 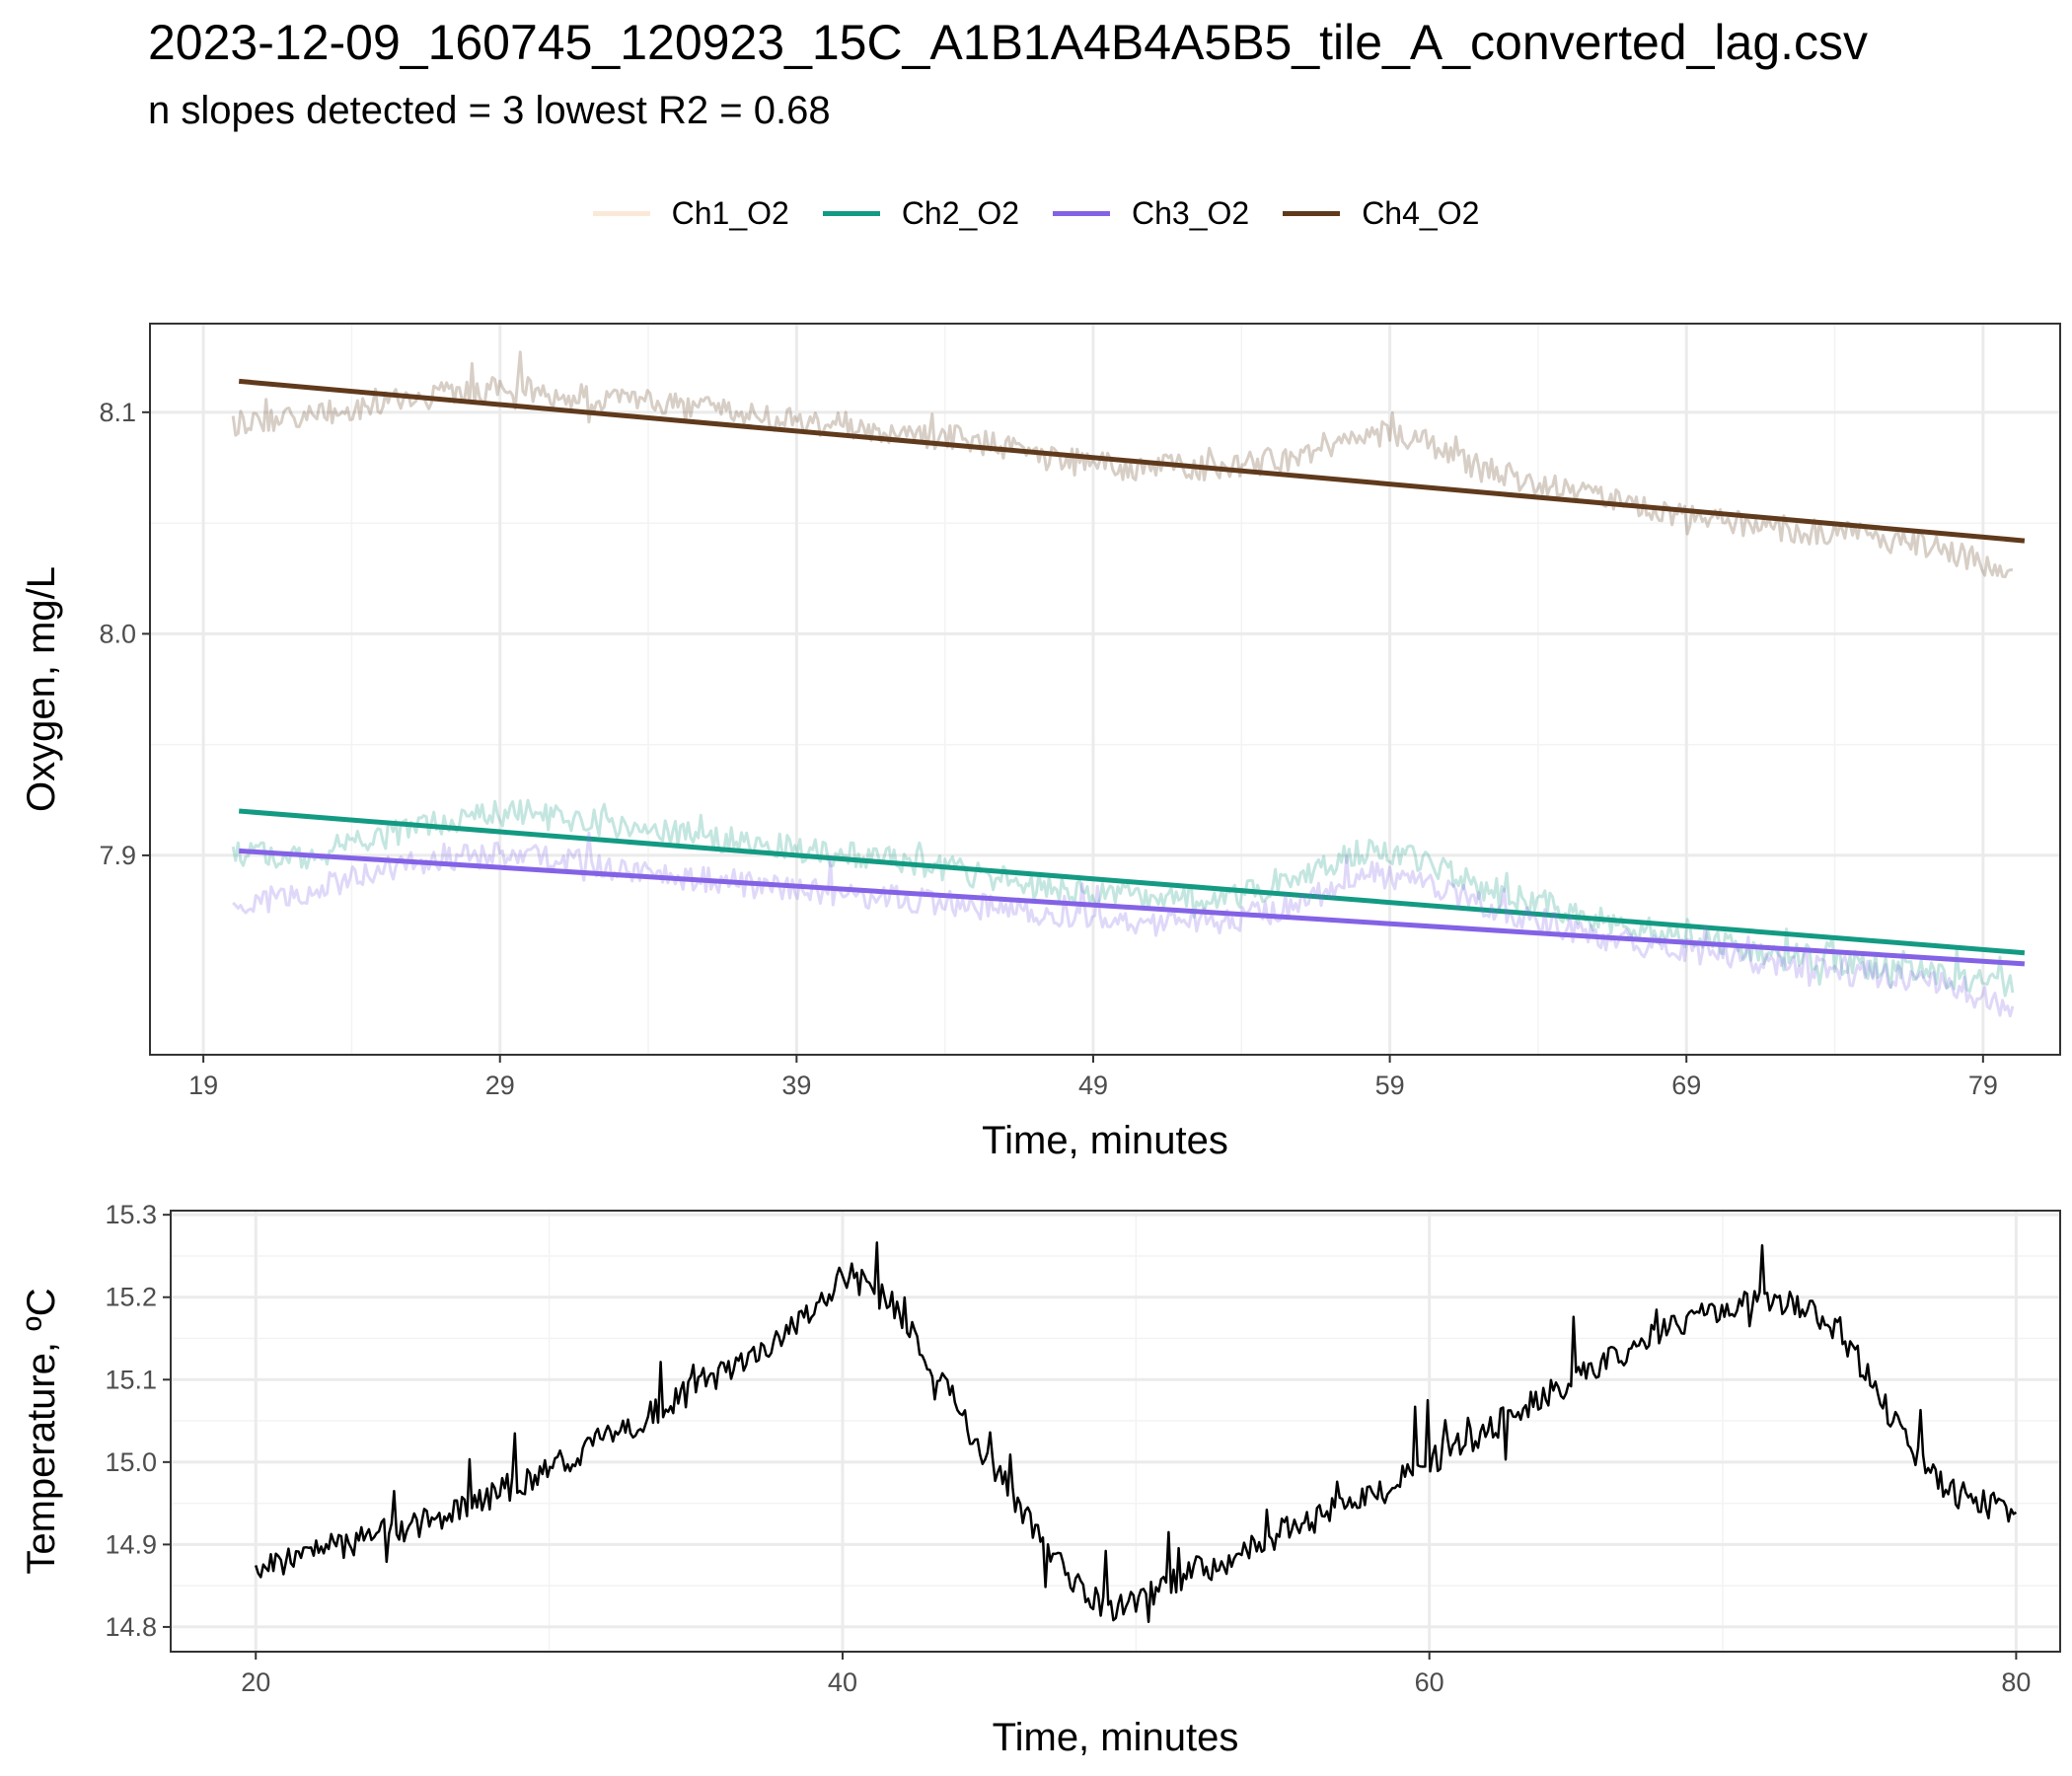 I want to click on legend-key-ch2, so click(x=851, y=214).